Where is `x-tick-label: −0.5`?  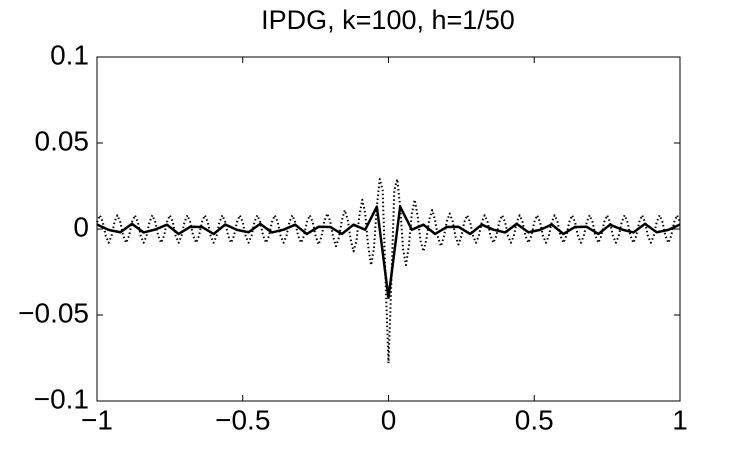 x-tick-label: −0.5 is located at coordinates (242, 419).